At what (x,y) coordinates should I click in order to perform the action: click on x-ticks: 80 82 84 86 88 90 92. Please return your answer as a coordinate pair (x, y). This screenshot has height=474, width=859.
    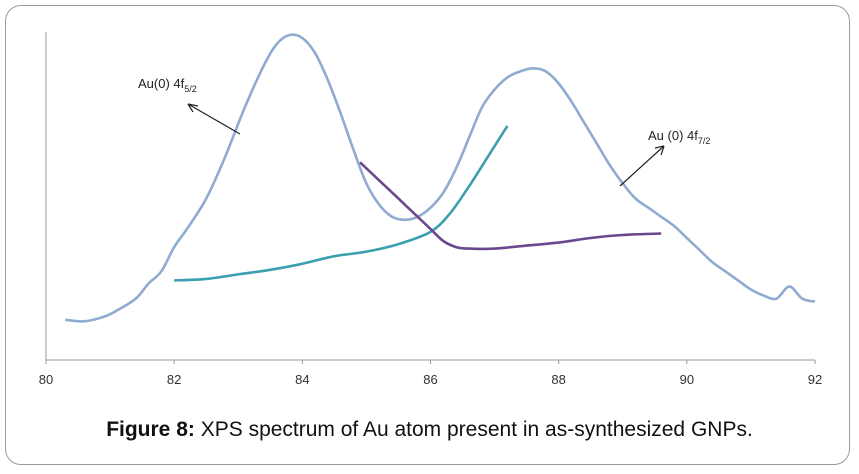
    Looking at the image, I should click on (430, 373).